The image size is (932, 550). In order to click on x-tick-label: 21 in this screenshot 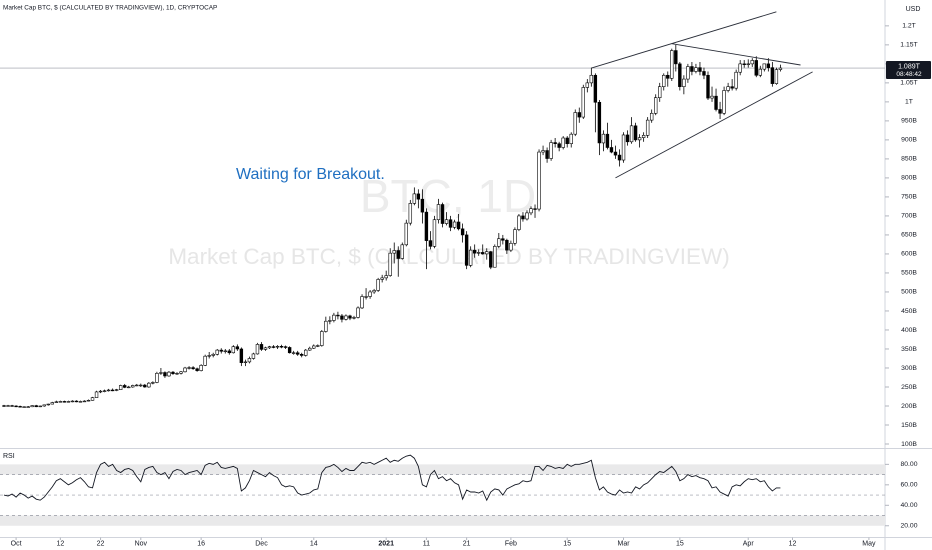, I will do `click(467, 543)`.